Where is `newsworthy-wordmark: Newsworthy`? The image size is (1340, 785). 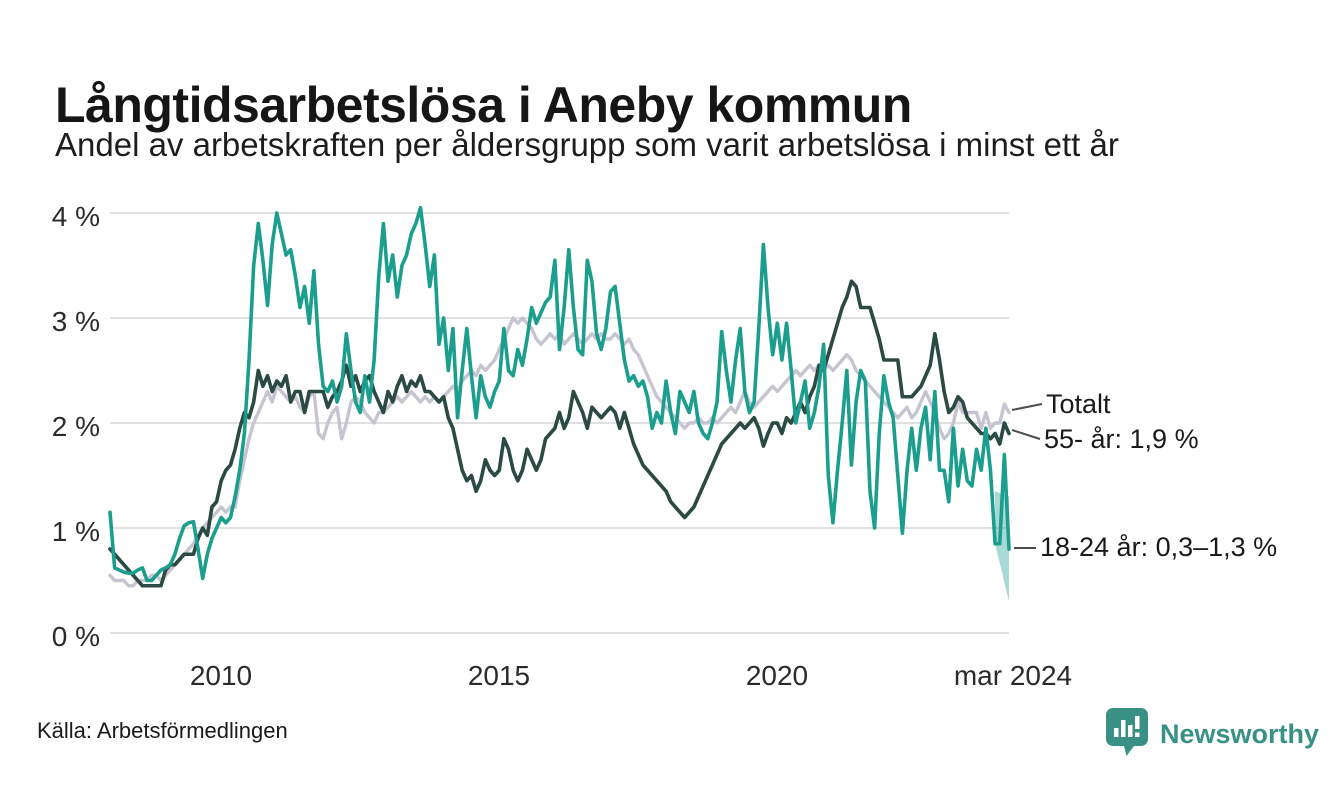 newsworthy-wordmark: Newsworthy is located at coordinates (1240, 733).